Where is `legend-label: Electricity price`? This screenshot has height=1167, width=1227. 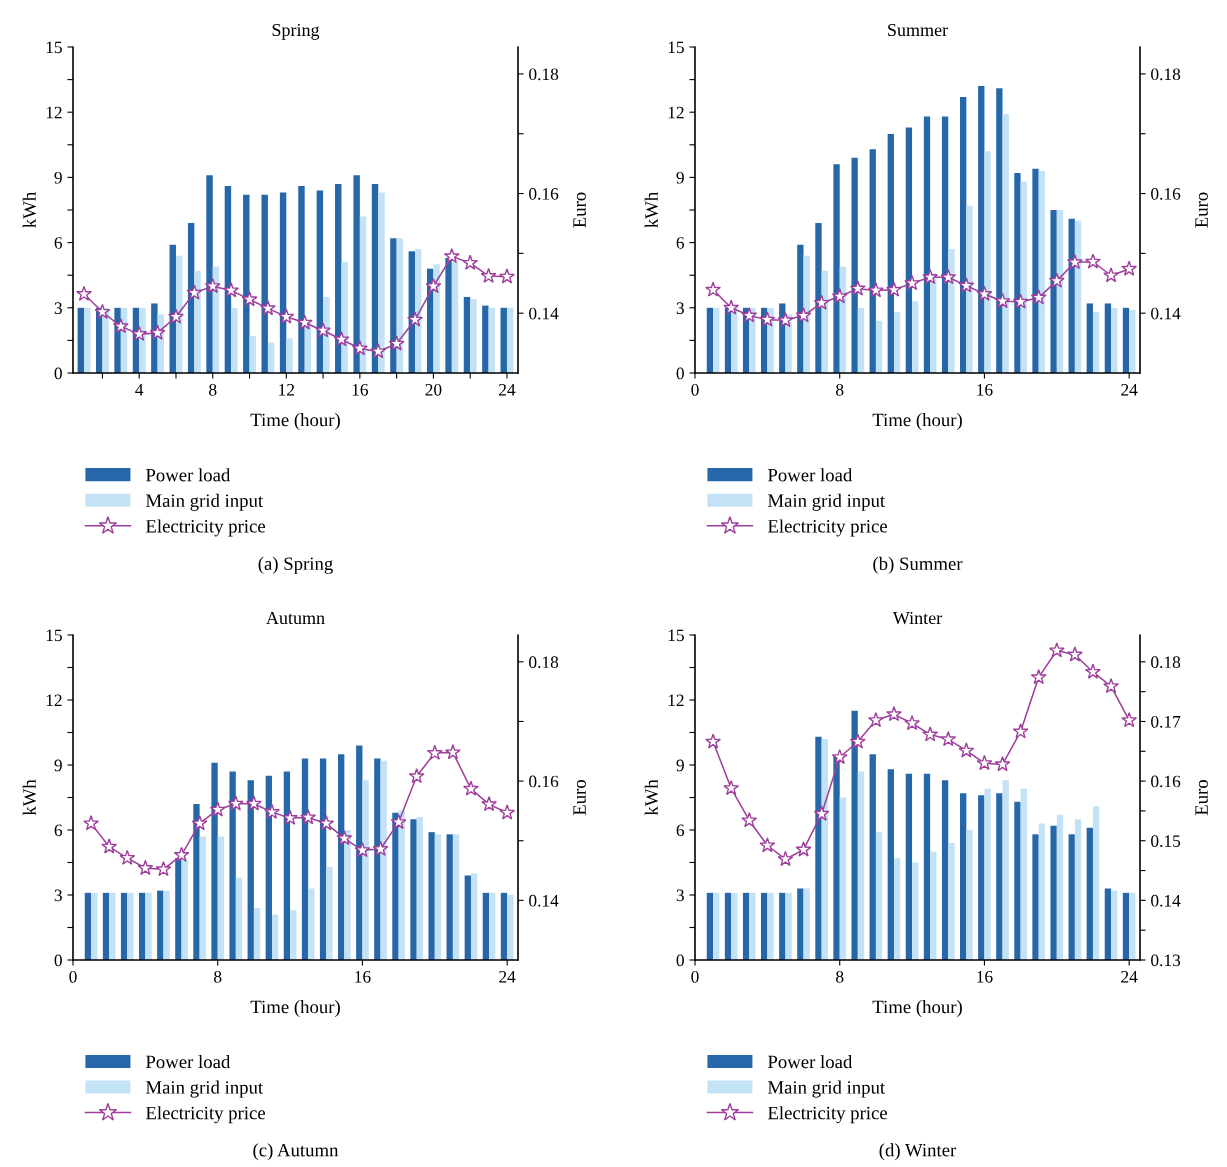
legend-label: Electricity price is located at coordinates (205, 1115).